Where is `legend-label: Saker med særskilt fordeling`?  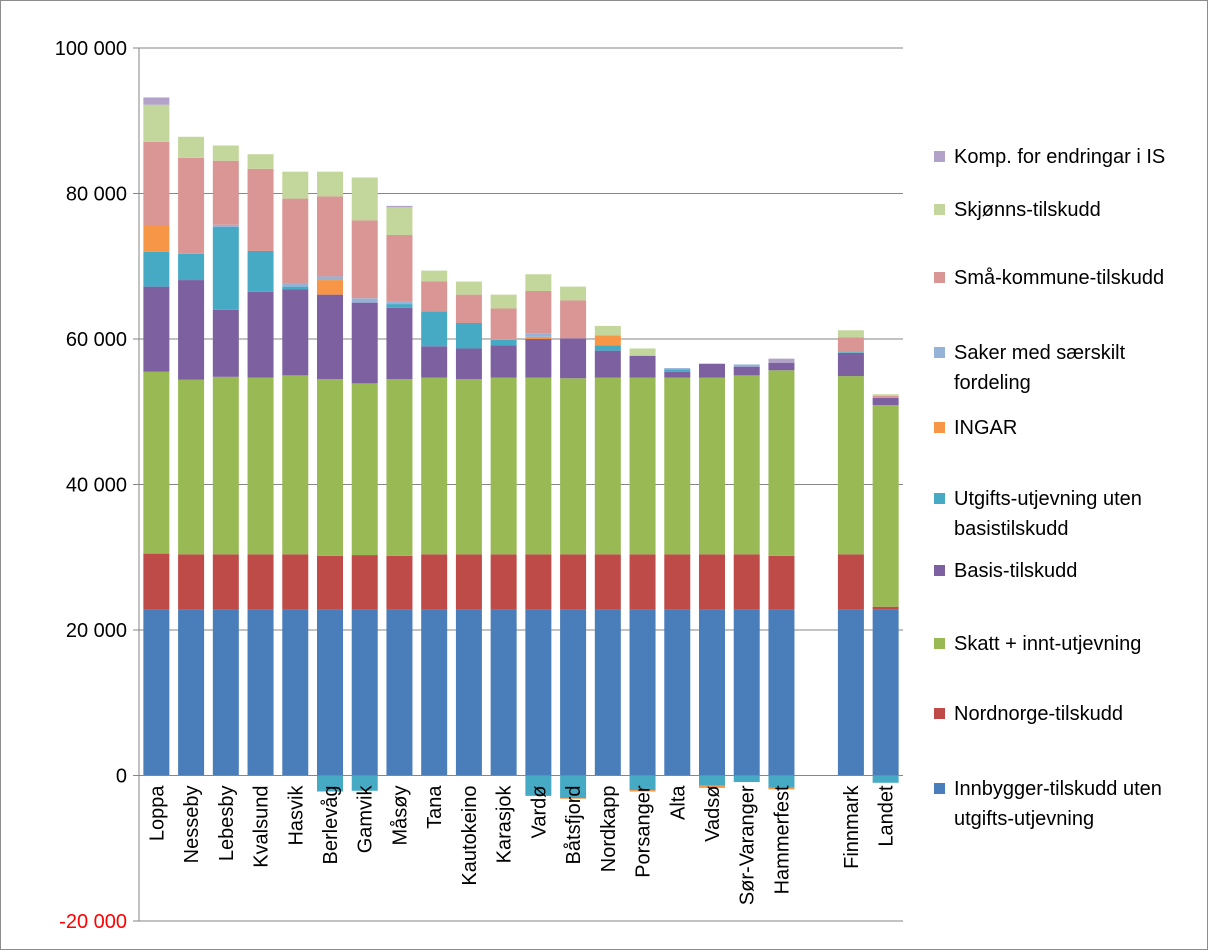
legend-label: Saker med særskilt fordeling is located at coordinates (1040, 368).